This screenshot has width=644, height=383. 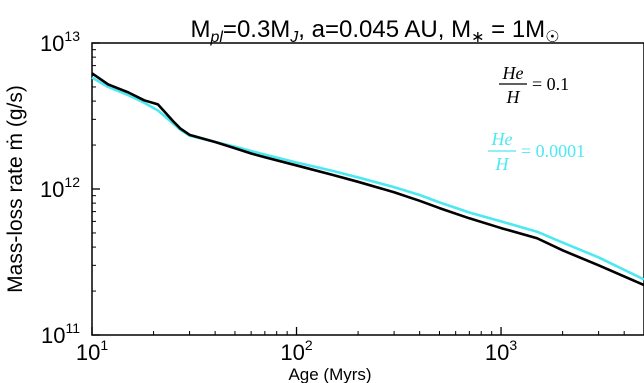 What do you see at coordinates (216, 37) in the screenshot?
I see `title-planet-subscript: pl` at bounding box center [216, 37].